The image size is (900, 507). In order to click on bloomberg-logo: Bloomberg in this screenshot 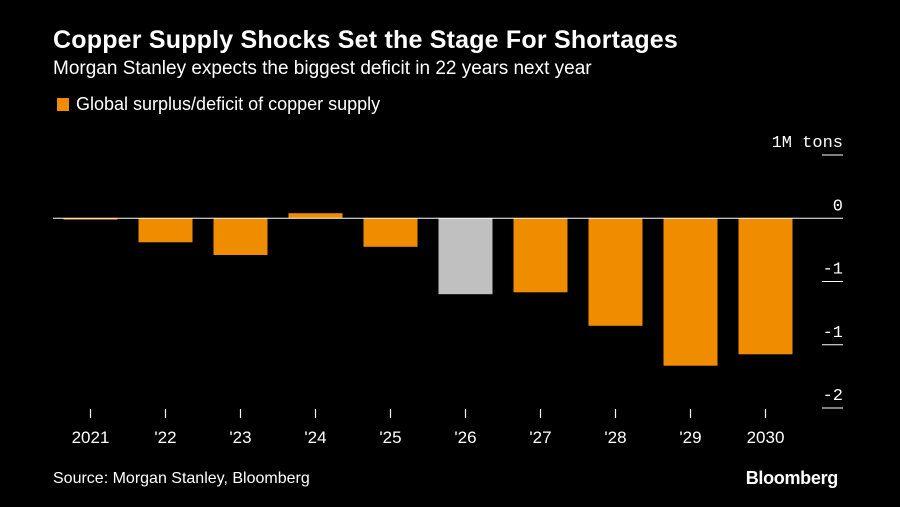, I will do `click(792, 478)`.